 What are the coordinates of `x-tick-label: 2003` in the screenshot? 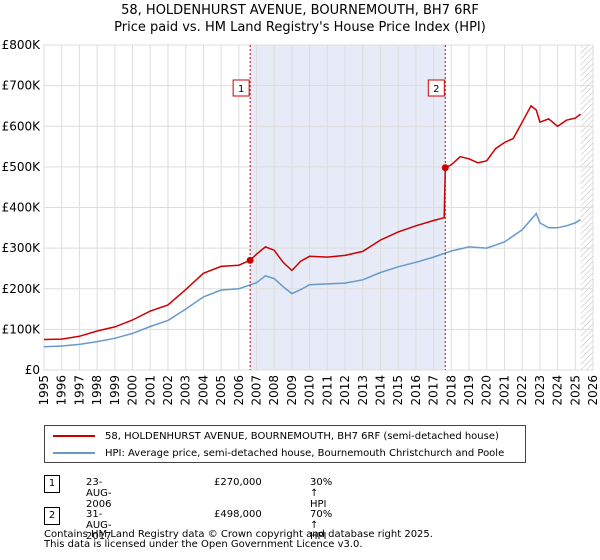 It's located at (186, 390).